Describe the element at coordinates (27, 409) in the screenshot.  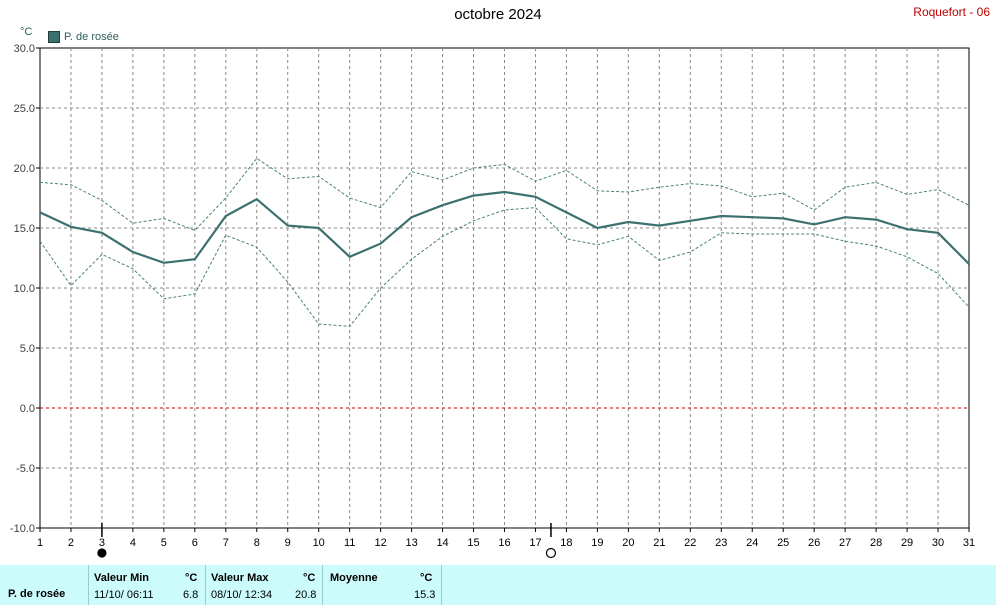
I see `y-tick-label: 0.0` at that location.